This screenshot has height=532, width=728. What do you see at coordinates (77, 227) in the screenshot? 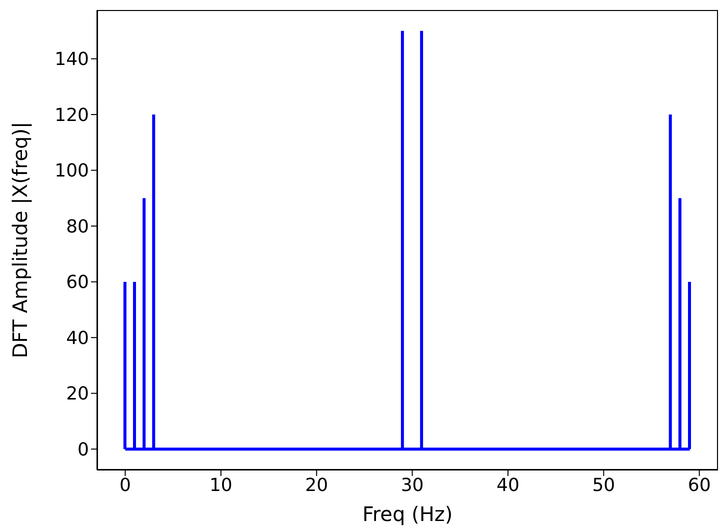
I see `y-tick-label: 80` at bounding box center [77, 227].